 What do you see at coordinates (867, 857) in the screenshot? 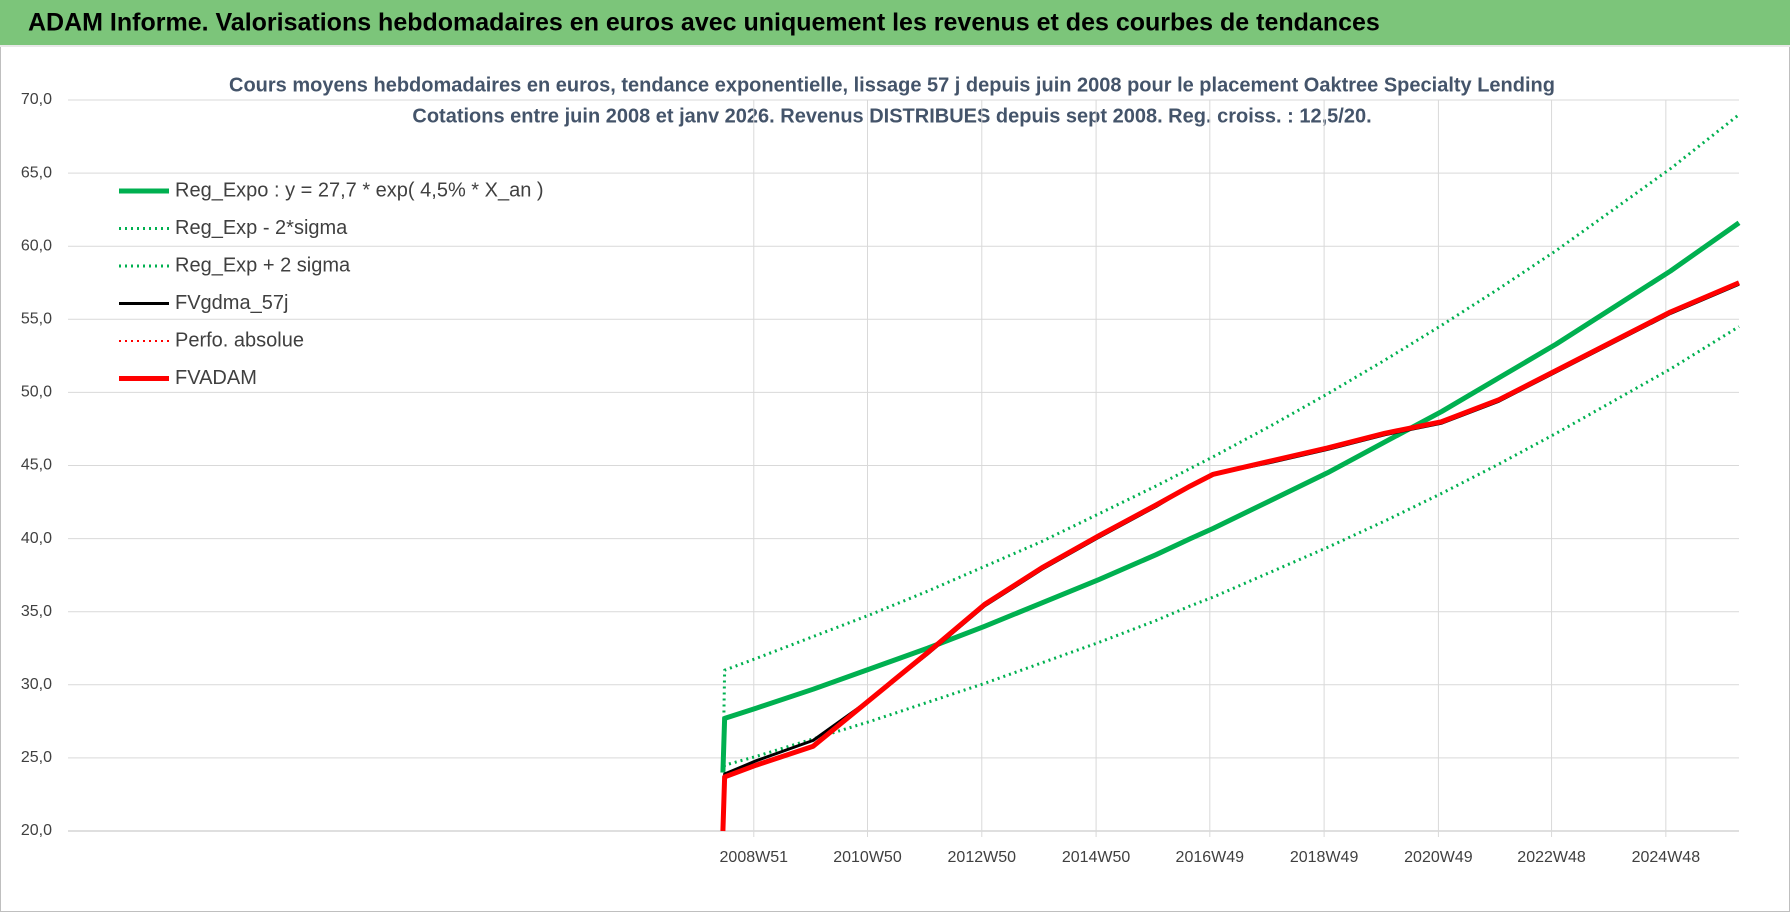
I see `x-tick-label: 2010W50` at bounding box center [867, 857].